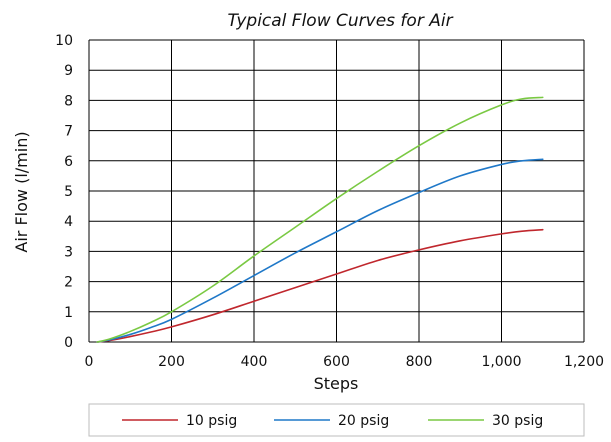 The height and width of the screenshot is (442, 611). What do you see at coordinates (501, 362) in the screenshot?
I see `x-tick-label: 1,000` at bounding box center [501, 362].